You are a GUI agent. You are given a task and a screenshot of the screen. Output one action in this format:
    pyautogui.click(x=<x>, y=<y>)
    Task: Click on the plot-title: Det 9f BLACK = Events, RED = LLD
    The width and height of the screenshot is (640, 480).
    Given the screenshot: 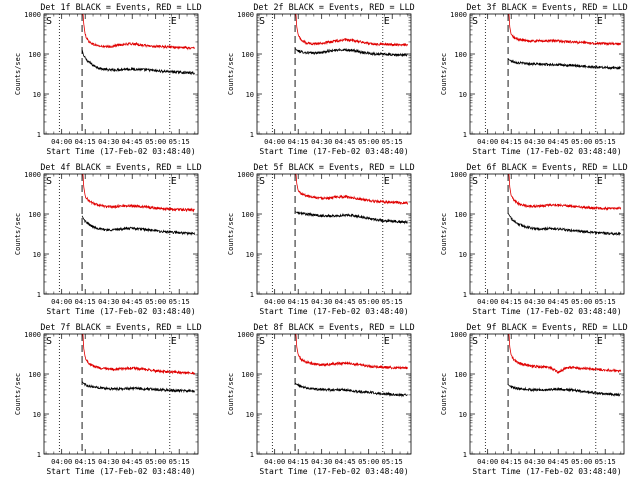 What is the action you would take?
    pyautogui.click(x=546, y=327)
    